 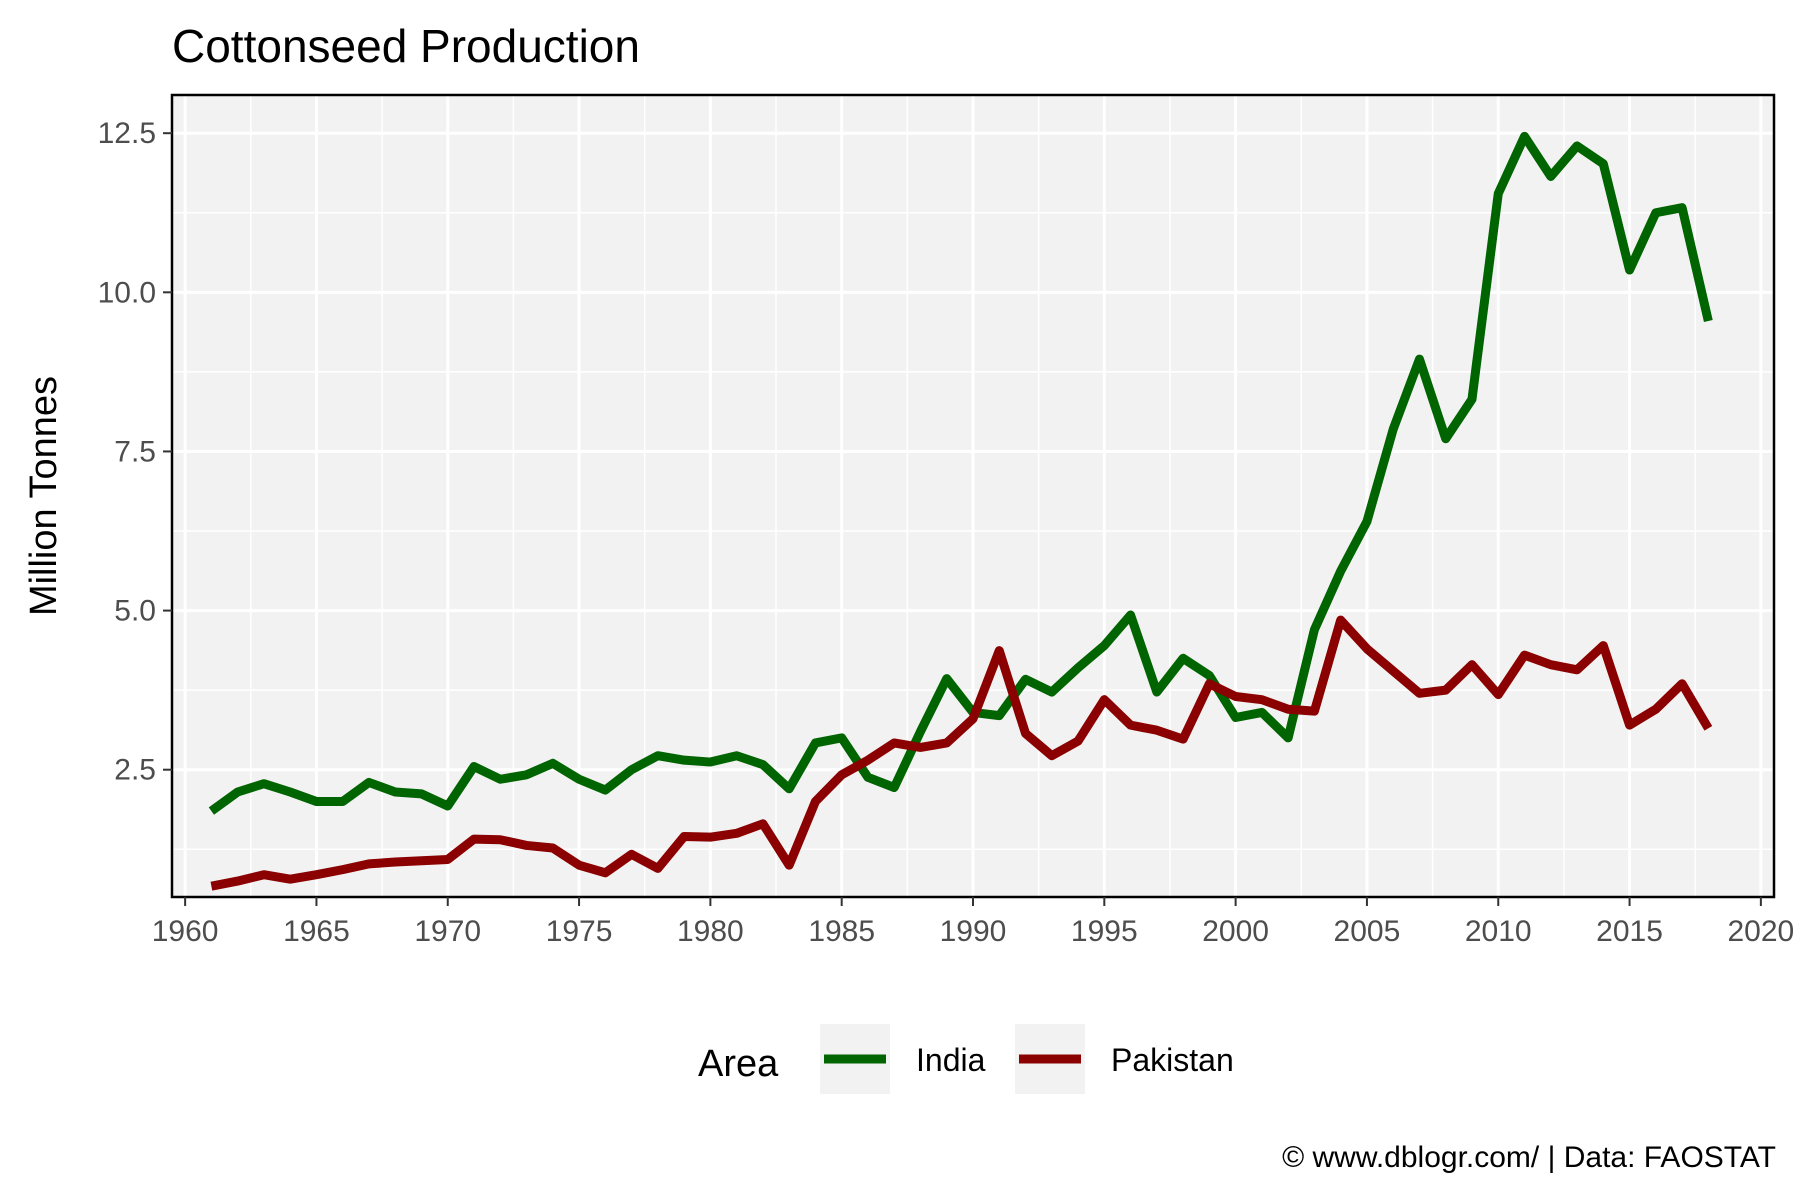 What do you see at coordinates (951, 1060) in the screenshot?
I see `legend-label-india: India` at bounding box center [951, 1060].